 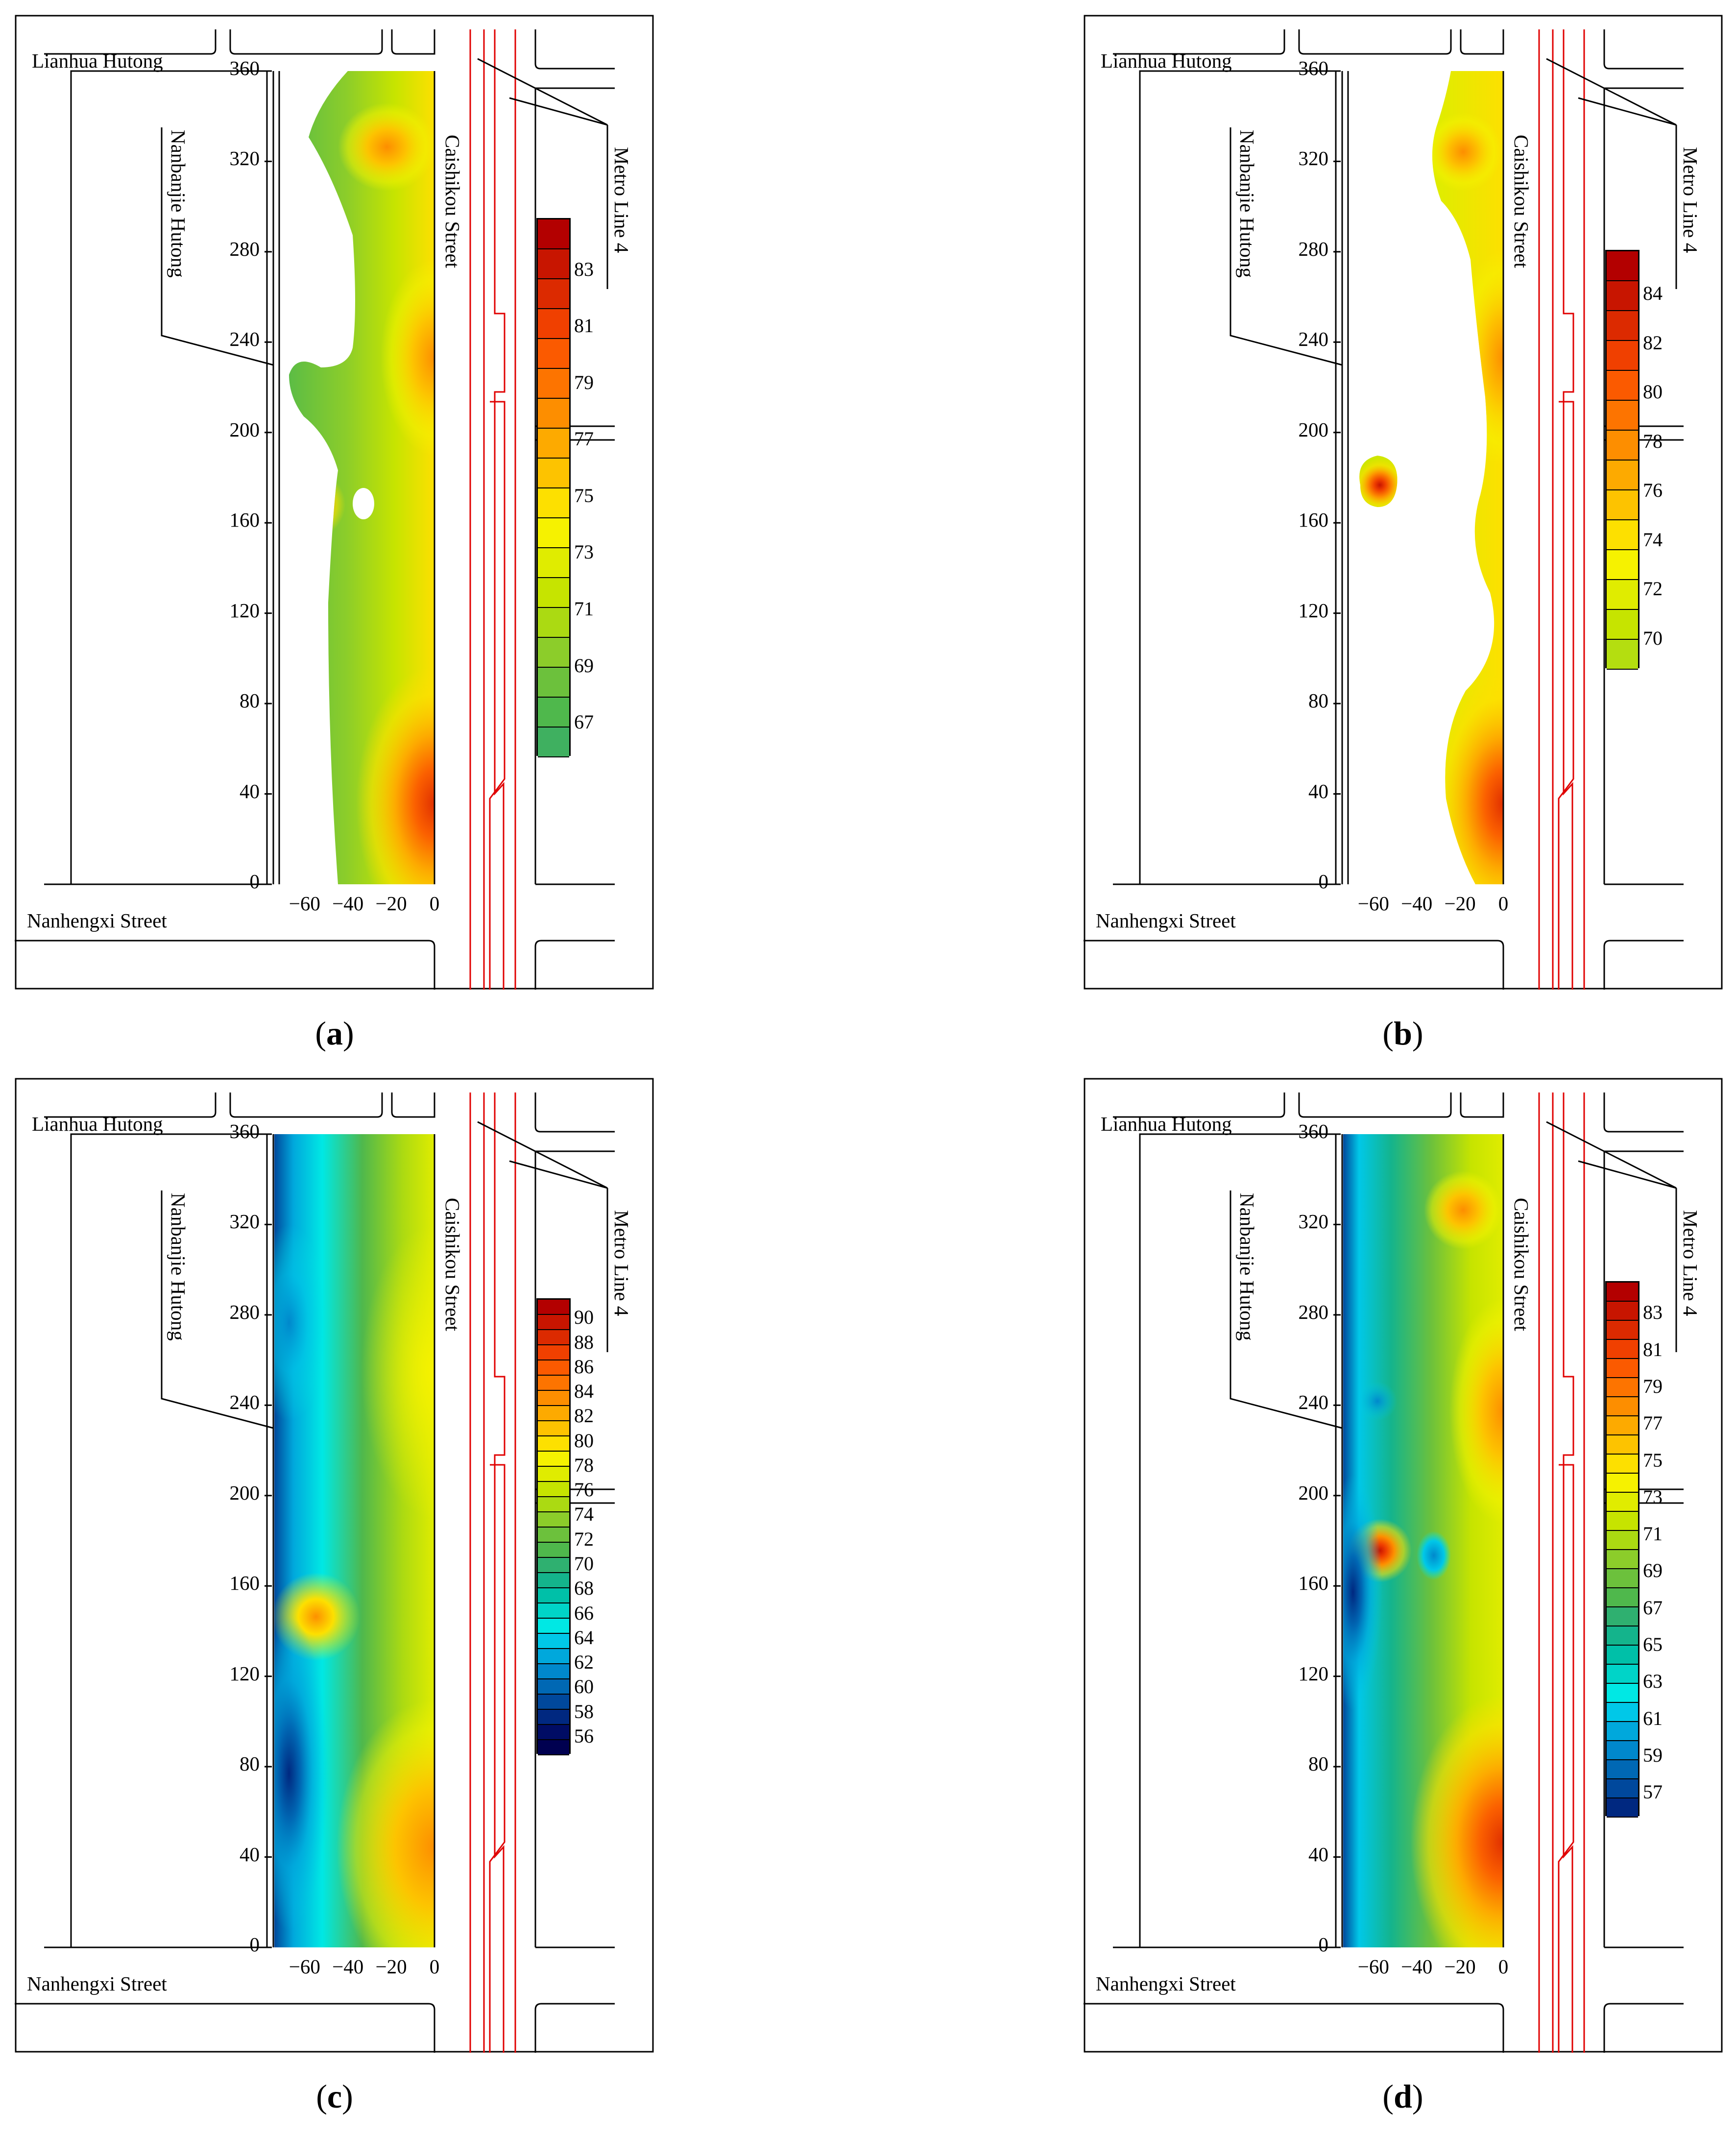 What do you see at coordinates (584, 1686) in the screenshot?
I see `legend-label: 60` at bounding box center [584, 1686].